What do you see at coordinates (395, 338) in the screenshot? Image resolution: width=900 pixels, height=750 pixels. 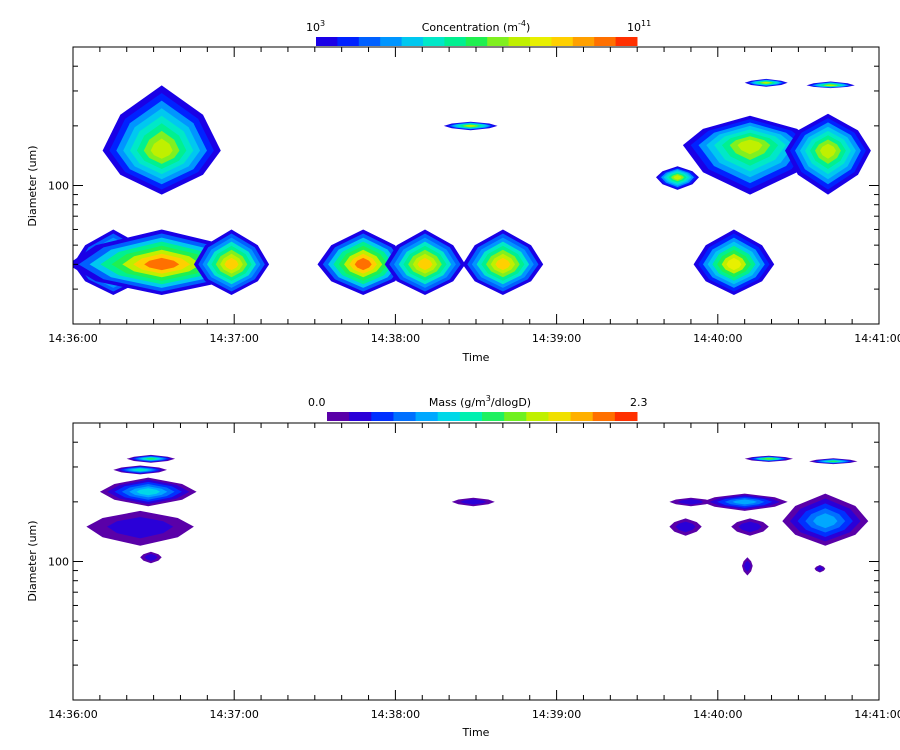 I see `x-tick-label: 14:38:00` at bounding box center [395, 338].